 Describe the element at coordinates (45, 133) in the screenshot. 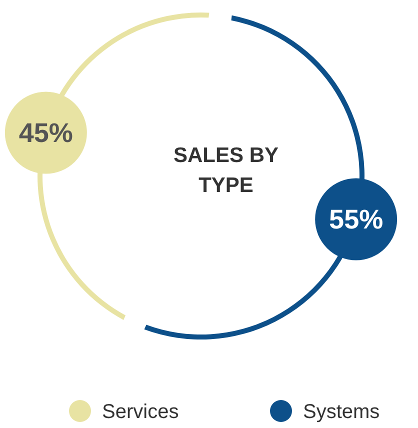

I see `data-label: 45%` at that location.